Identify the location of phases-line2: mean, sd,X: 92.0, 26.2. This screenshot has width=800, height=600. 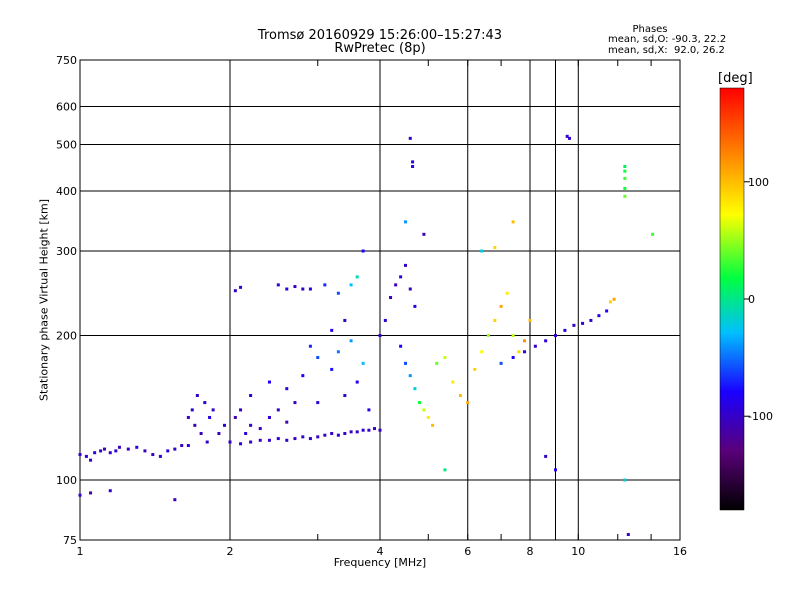
(666, 50).